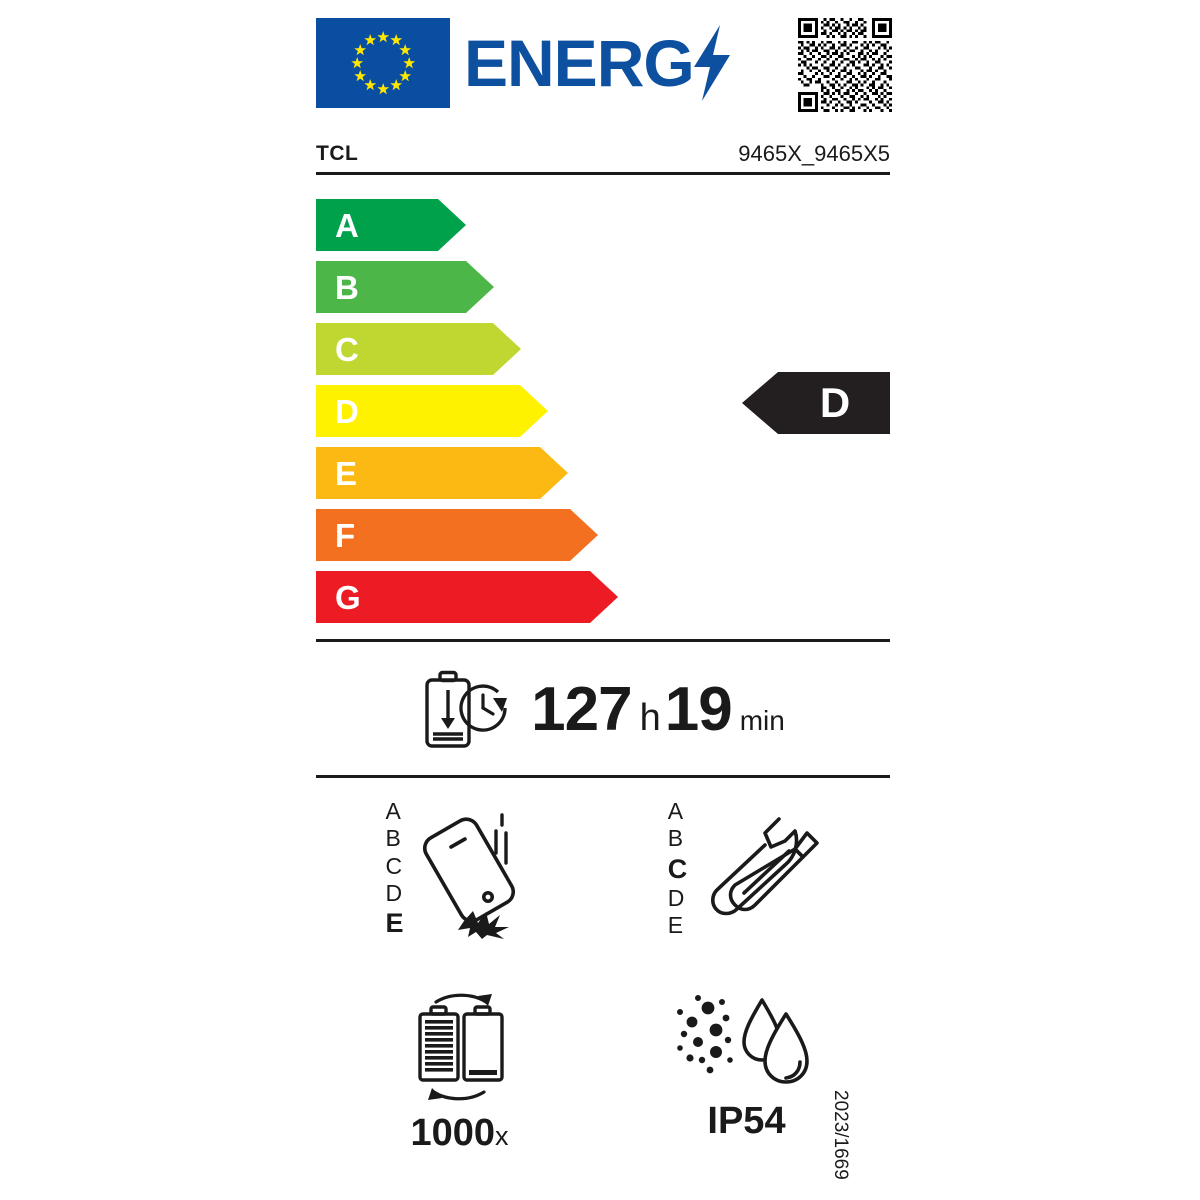 The image size is (1200, 1200). What do you see at coordinates (677, 868) in the screenshot?
I see `repairability-class-c: C` at bounding box center [677, 868].